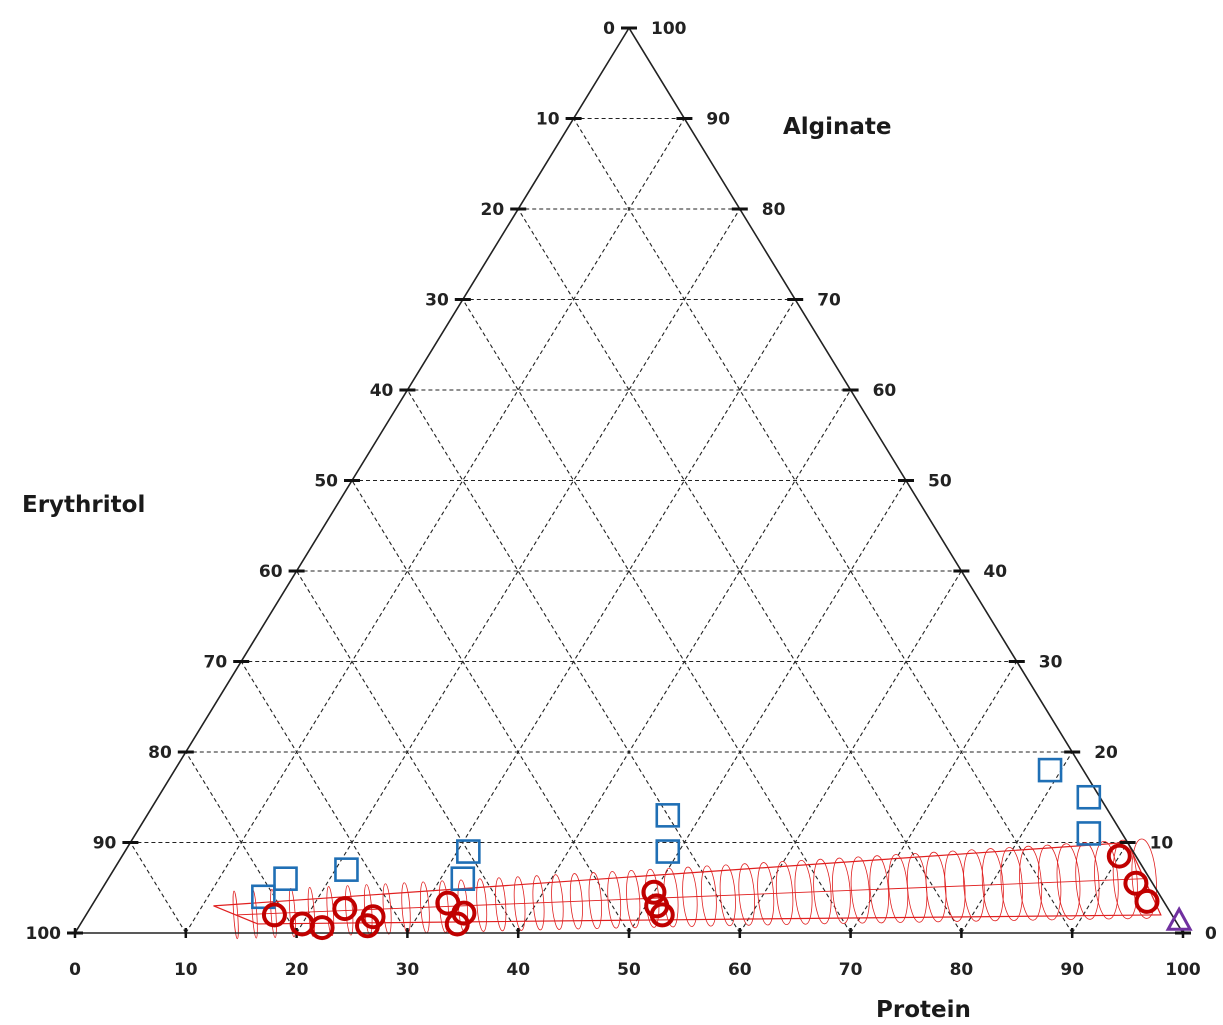  I want to click on data-points, so click(722, 849).